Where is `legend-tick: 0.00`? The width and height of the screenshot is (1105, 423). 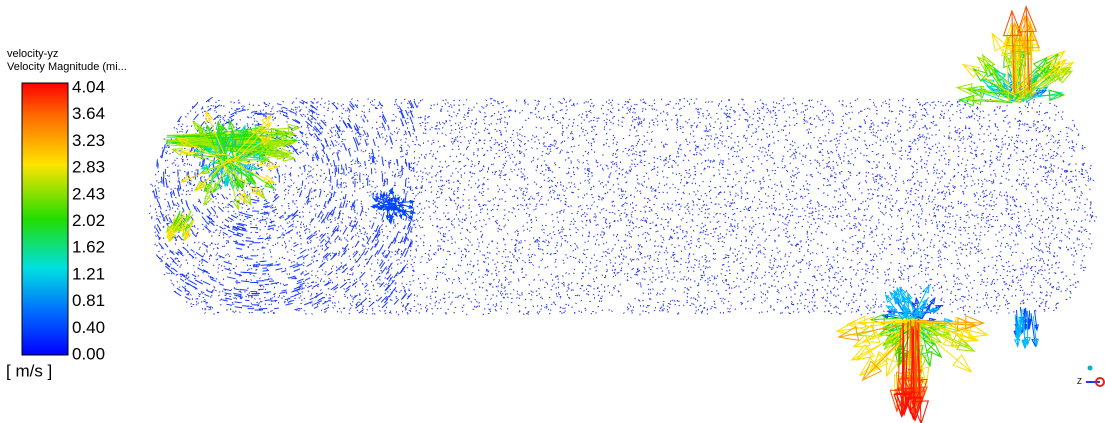 legend-tick: 0.00 is located at coordinates (88, 353).